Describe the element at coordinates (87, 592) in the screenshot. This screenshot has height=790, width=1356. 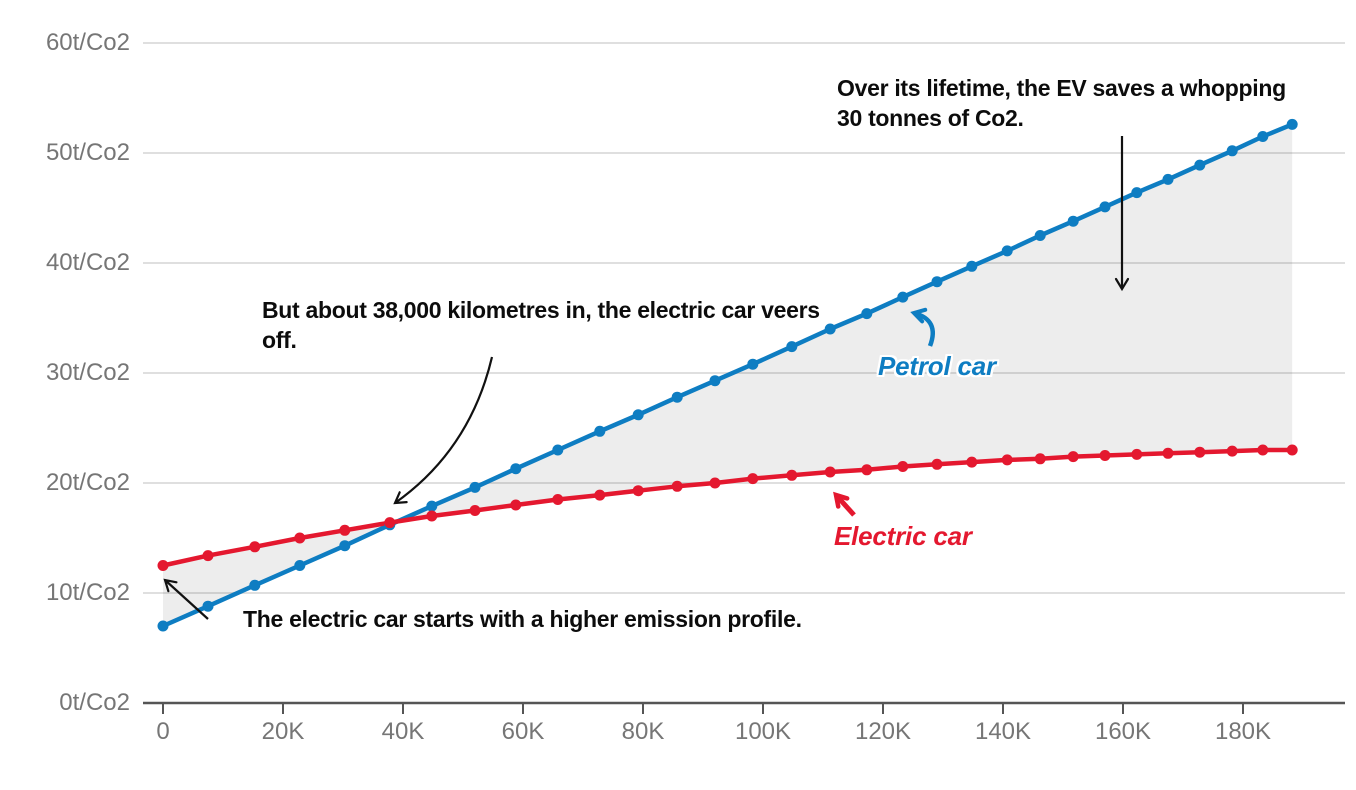
I see `y-axis-tick-label: 10t/Co2` at that location.